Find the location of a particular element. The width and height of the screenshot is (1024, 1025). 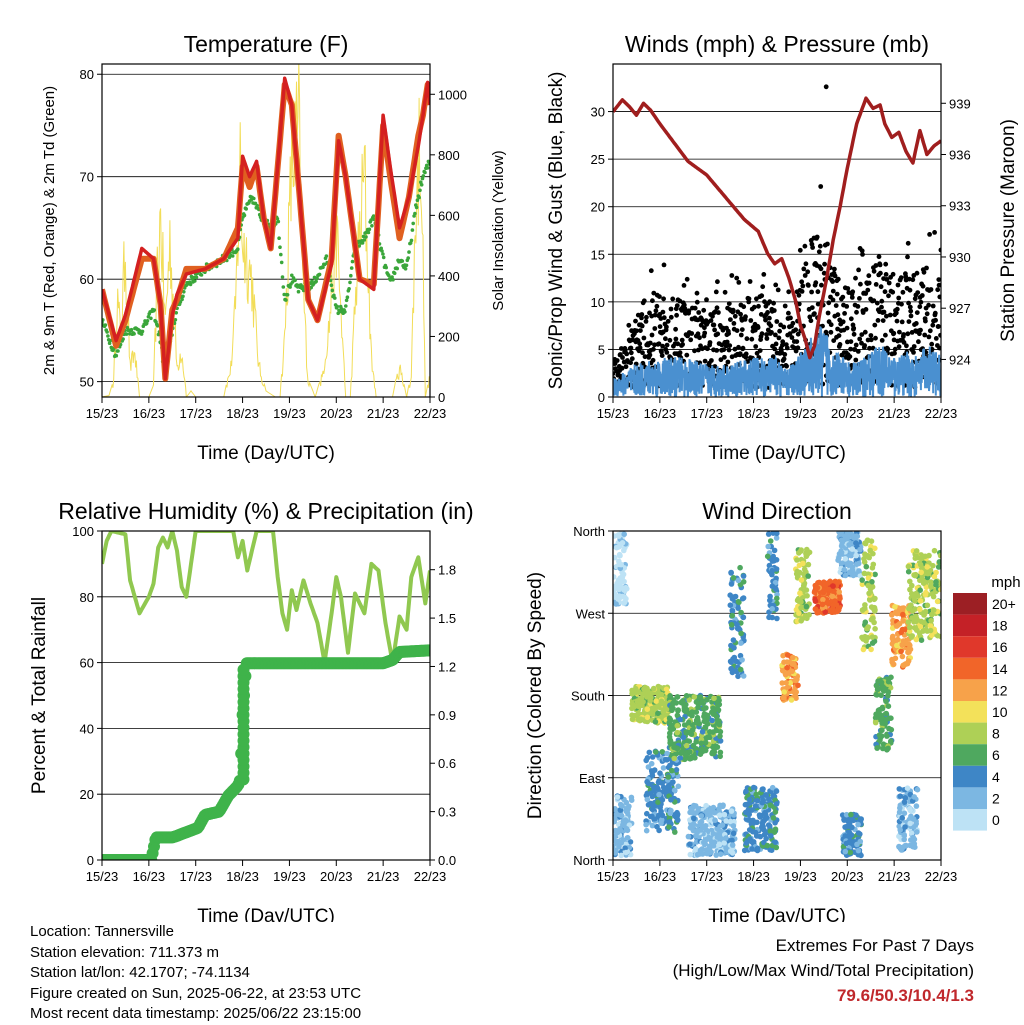

x-tick-label: 19/23 is located at coordinates (289, 413).